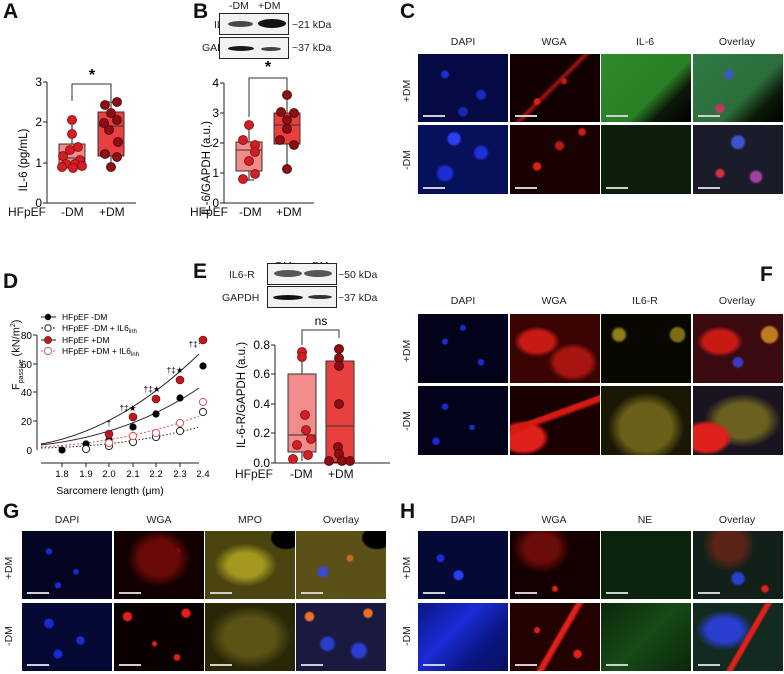 The width and height of the screenshot is (784, 674). Describe the element at coordinates (38, 82) in the screenshot. I see `tick: 3` at that location.